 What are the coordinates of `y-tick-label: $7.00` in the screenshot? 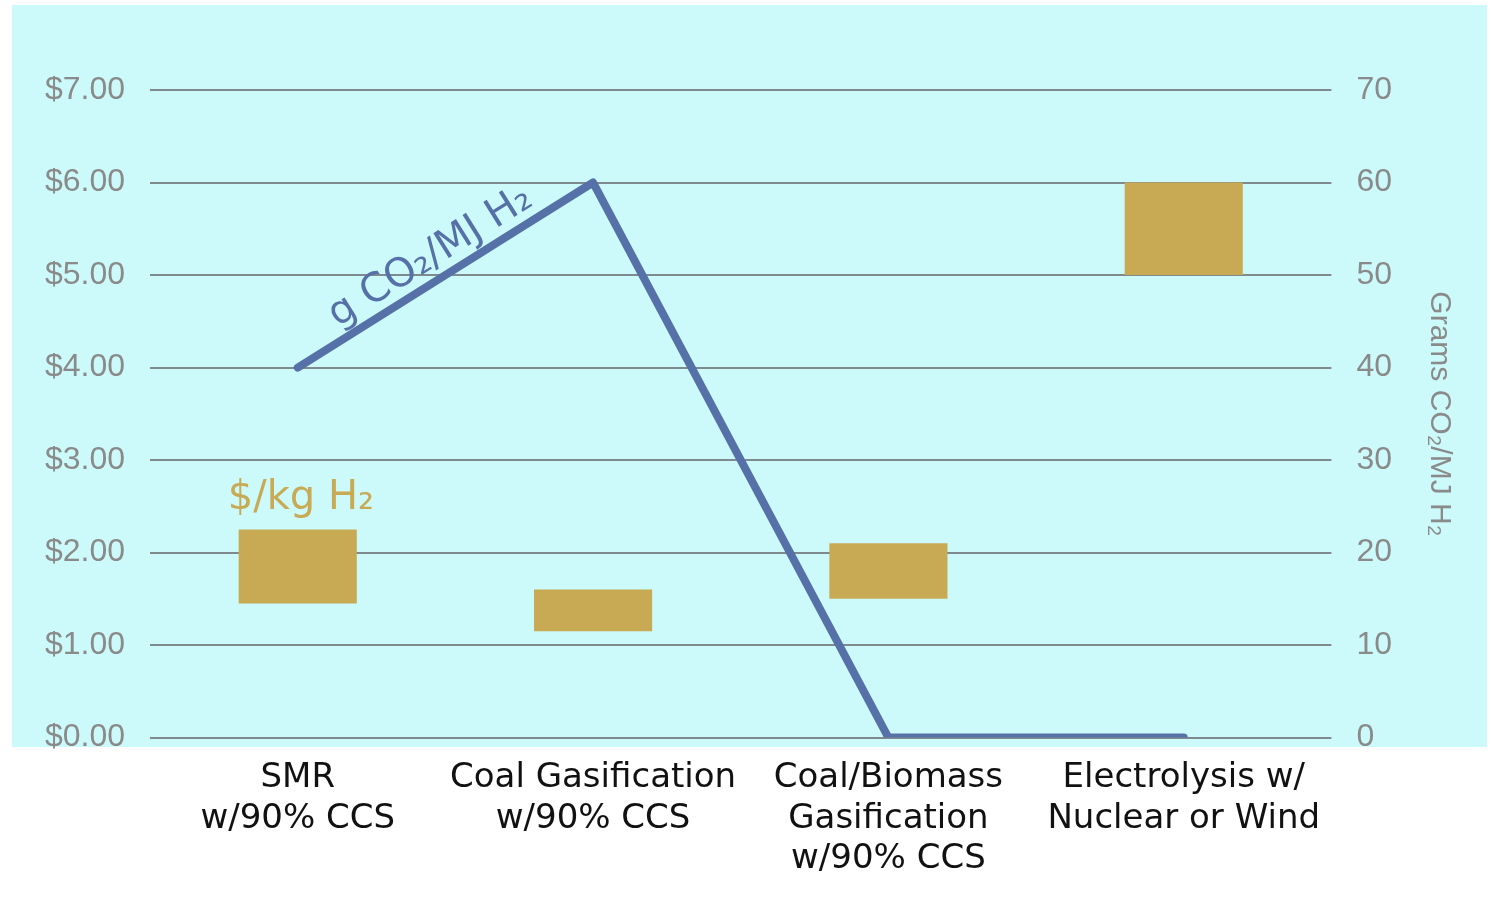 It's located at (85, 87).